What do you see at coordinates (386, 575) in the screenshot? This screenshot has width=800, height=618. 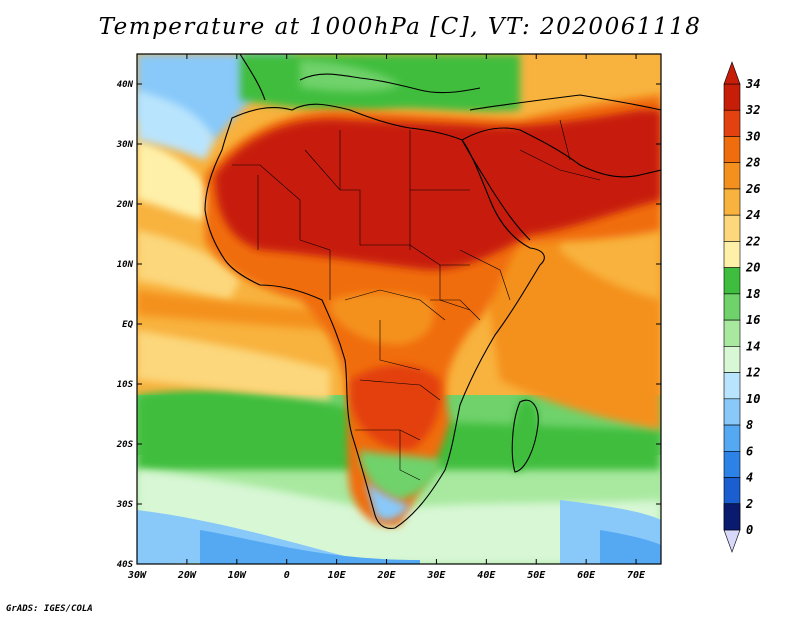 I see `lon-tick-label: 20E` at bounding box center [386, 575].